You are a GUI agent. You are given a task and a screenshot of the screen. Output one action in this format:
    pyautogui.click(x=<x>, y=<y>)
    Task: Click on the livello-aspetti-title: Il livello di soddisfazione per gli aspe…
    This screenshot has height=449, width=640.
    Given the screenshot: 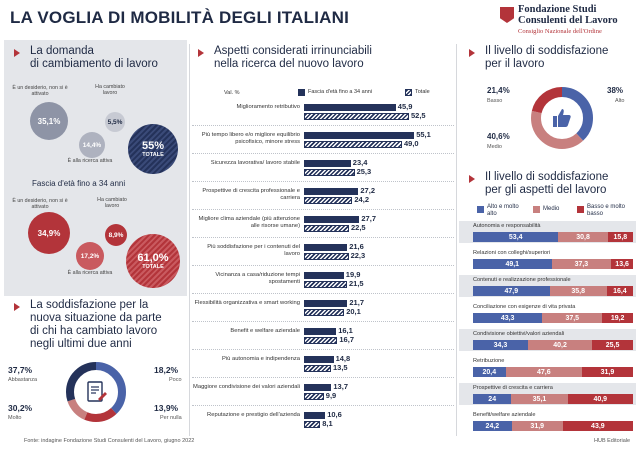 What is the action you would take?
    pyautogui.click(x=546, y=184)
    